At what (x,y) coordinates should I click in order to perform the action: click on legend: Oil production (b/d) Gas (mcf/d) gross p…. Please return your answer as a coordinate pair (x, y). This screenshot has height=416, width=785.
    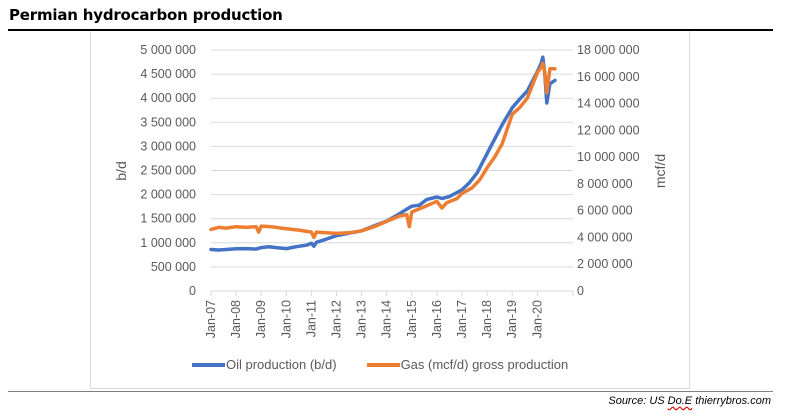
    Looking at the image, I should click on (395, 364).